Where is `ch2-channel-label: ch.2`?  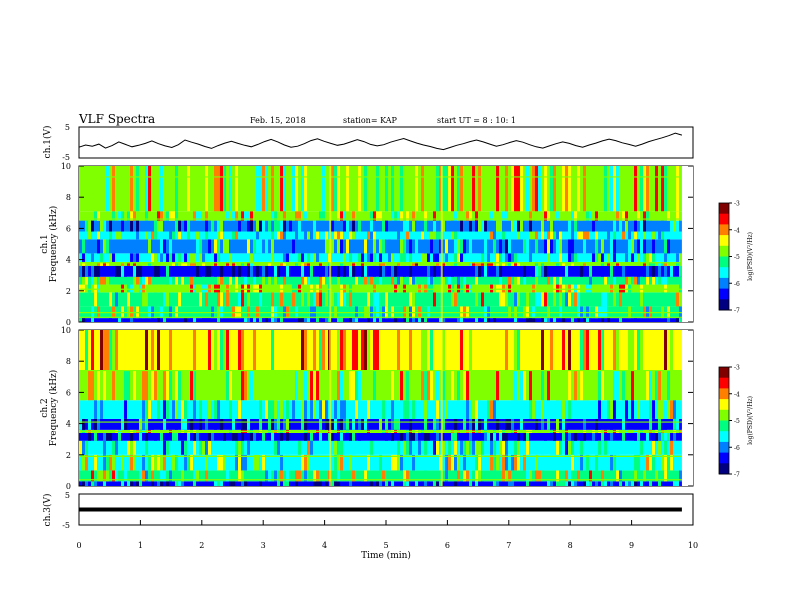
ch2-channel-label: ch.2 is located at coordinates (45, 407).